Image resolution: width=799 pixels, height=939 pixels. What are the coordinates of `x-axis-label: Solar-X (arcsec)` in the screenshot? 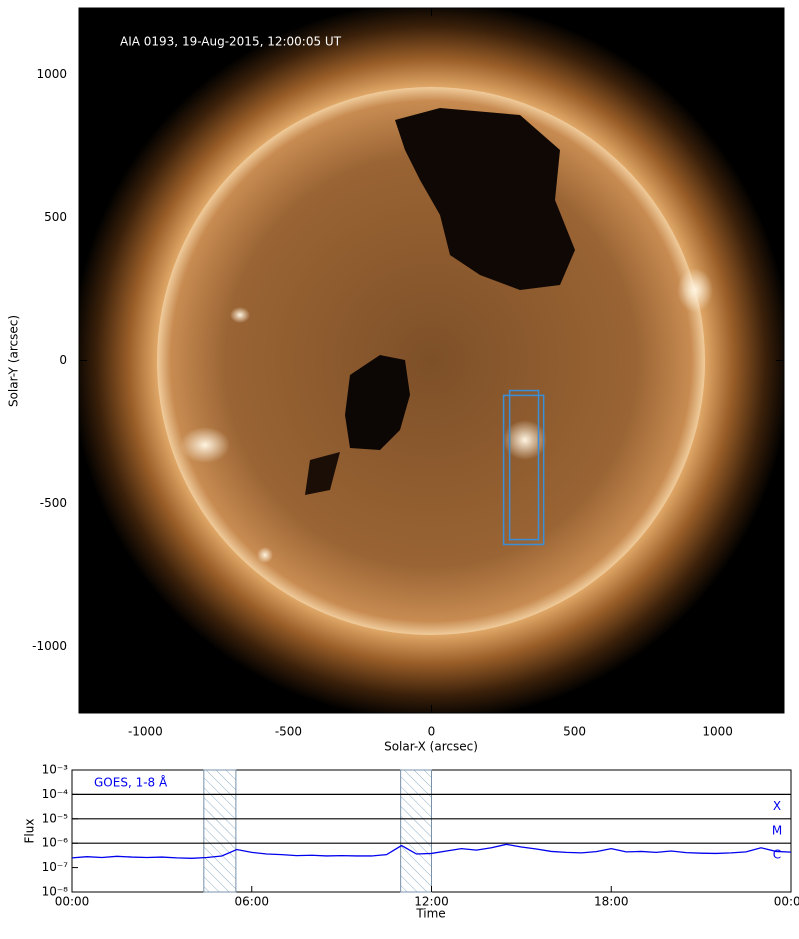 It's located at (431, 747).